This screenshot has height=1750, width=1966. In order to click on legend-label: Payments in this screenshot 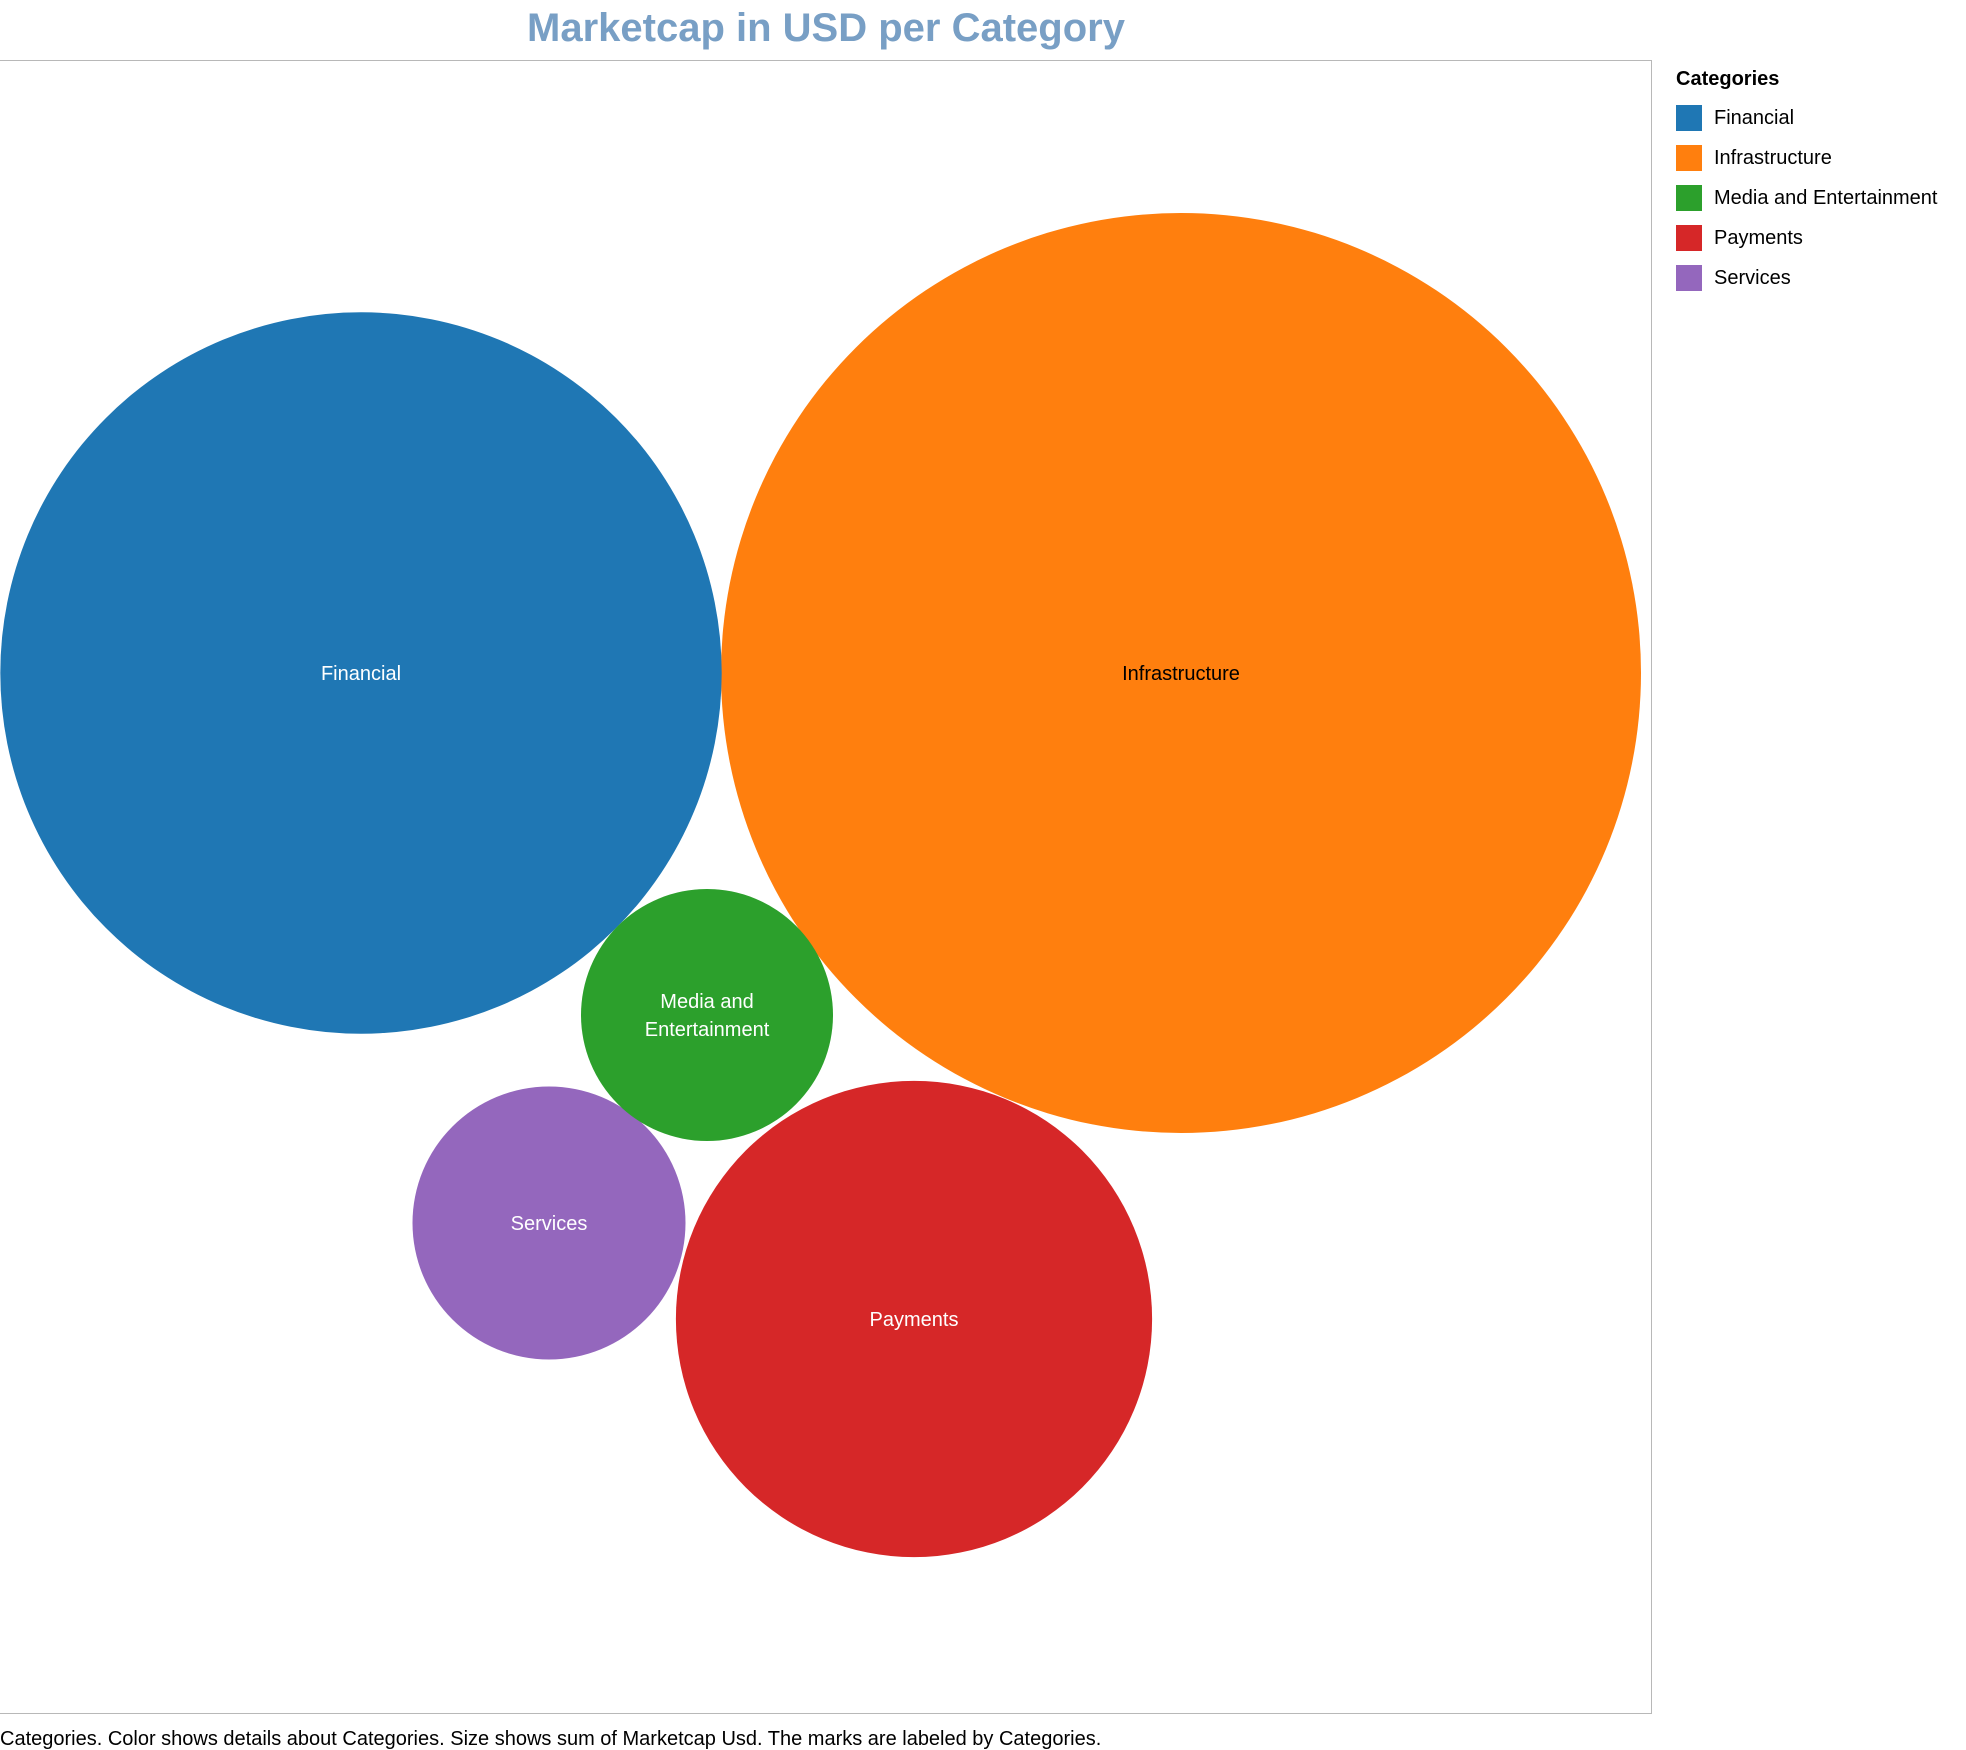, I will do `click(1758, 237)`.